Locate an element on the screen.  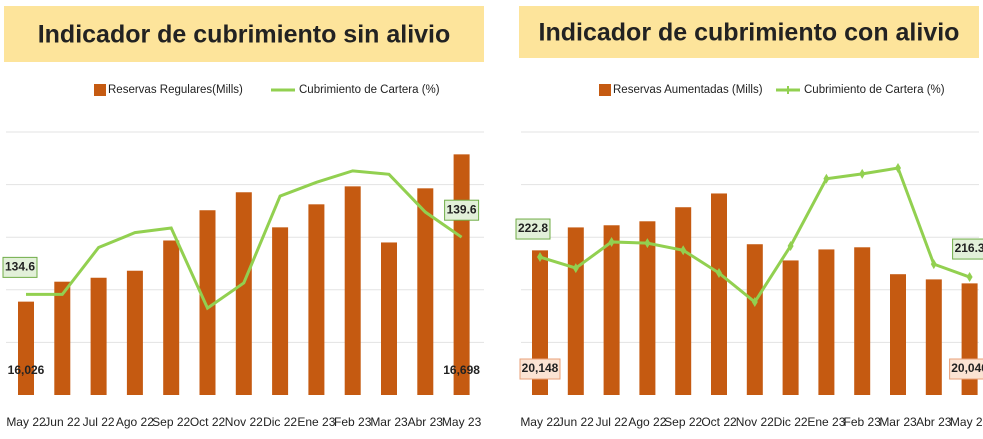
data-label: 16,698 is located at coordinates (461, 370).